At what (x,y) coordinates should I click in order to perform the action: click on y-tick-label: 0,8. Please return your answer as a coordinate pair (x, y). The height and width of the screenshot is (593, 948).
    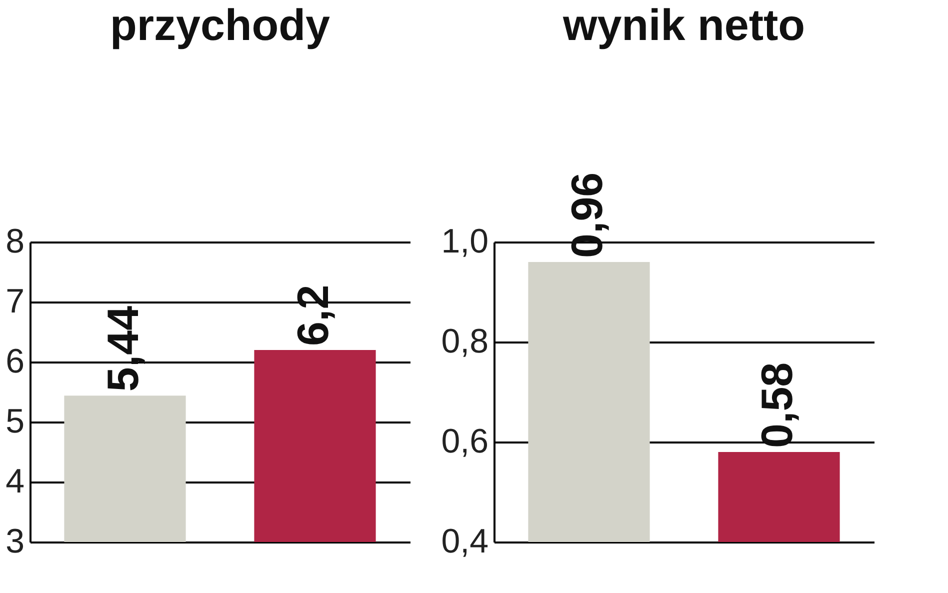
    Looking at the image, I should click on (464, 341).